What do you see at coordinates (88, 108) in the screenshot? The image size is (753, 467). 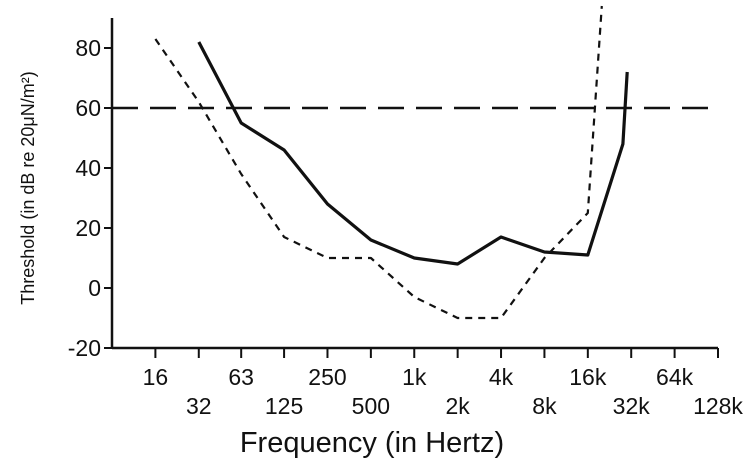 I see `y-tick-label: 60` at bounding box center [88, 108].